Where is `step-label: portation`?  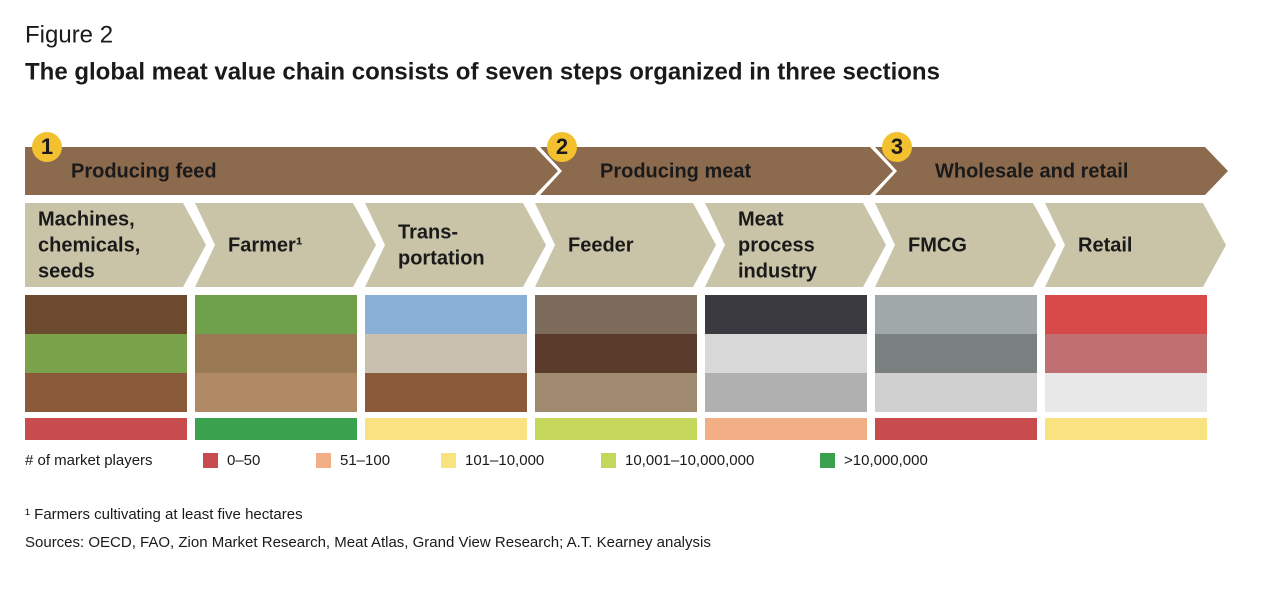
step-label: portation is located at coordinates (441, 258).